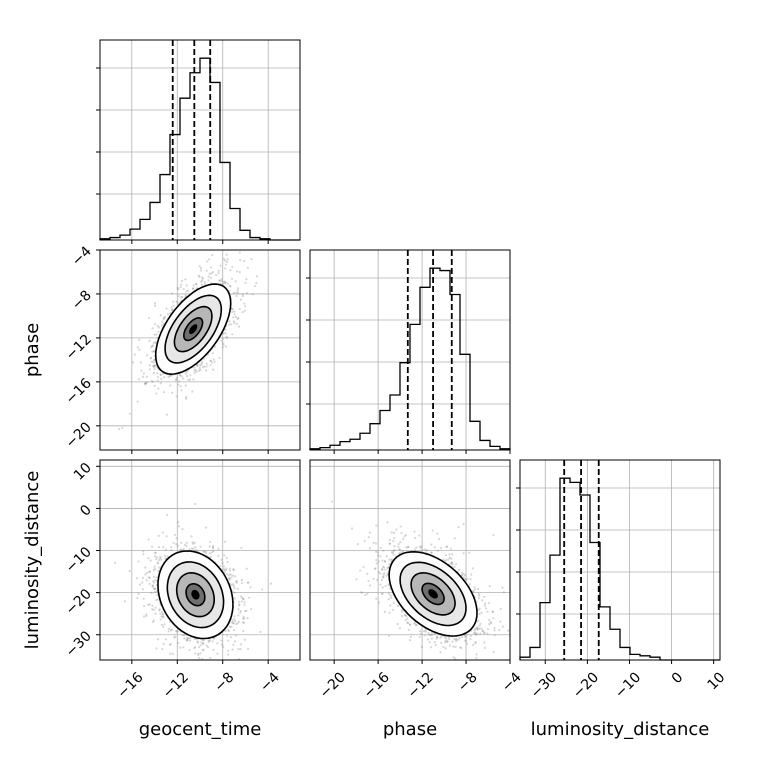 The image size is (760, 760). Describe the element at coordinates (198, 141) in the screenshot. I see `marginal-geocent_time` at that location.